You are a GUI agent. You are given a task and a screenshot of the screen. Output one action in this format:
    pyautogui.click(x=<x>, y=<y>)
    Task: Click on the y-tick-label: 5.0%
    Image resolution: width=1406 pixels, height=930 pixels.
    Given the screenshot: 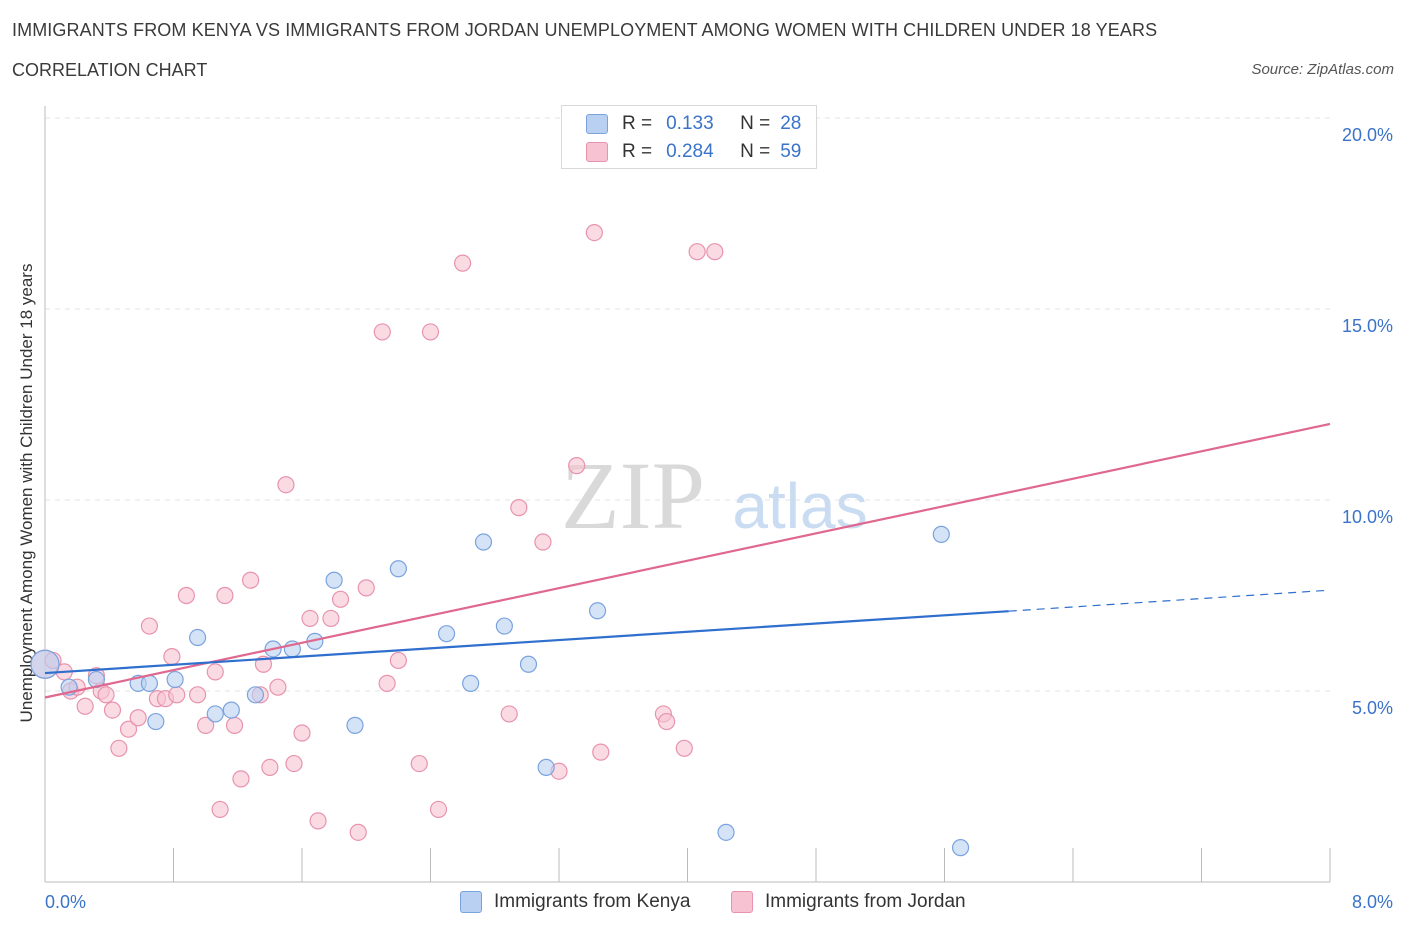 What is the action you would take?
    pyautogui.click(x=1372, y=708)
    